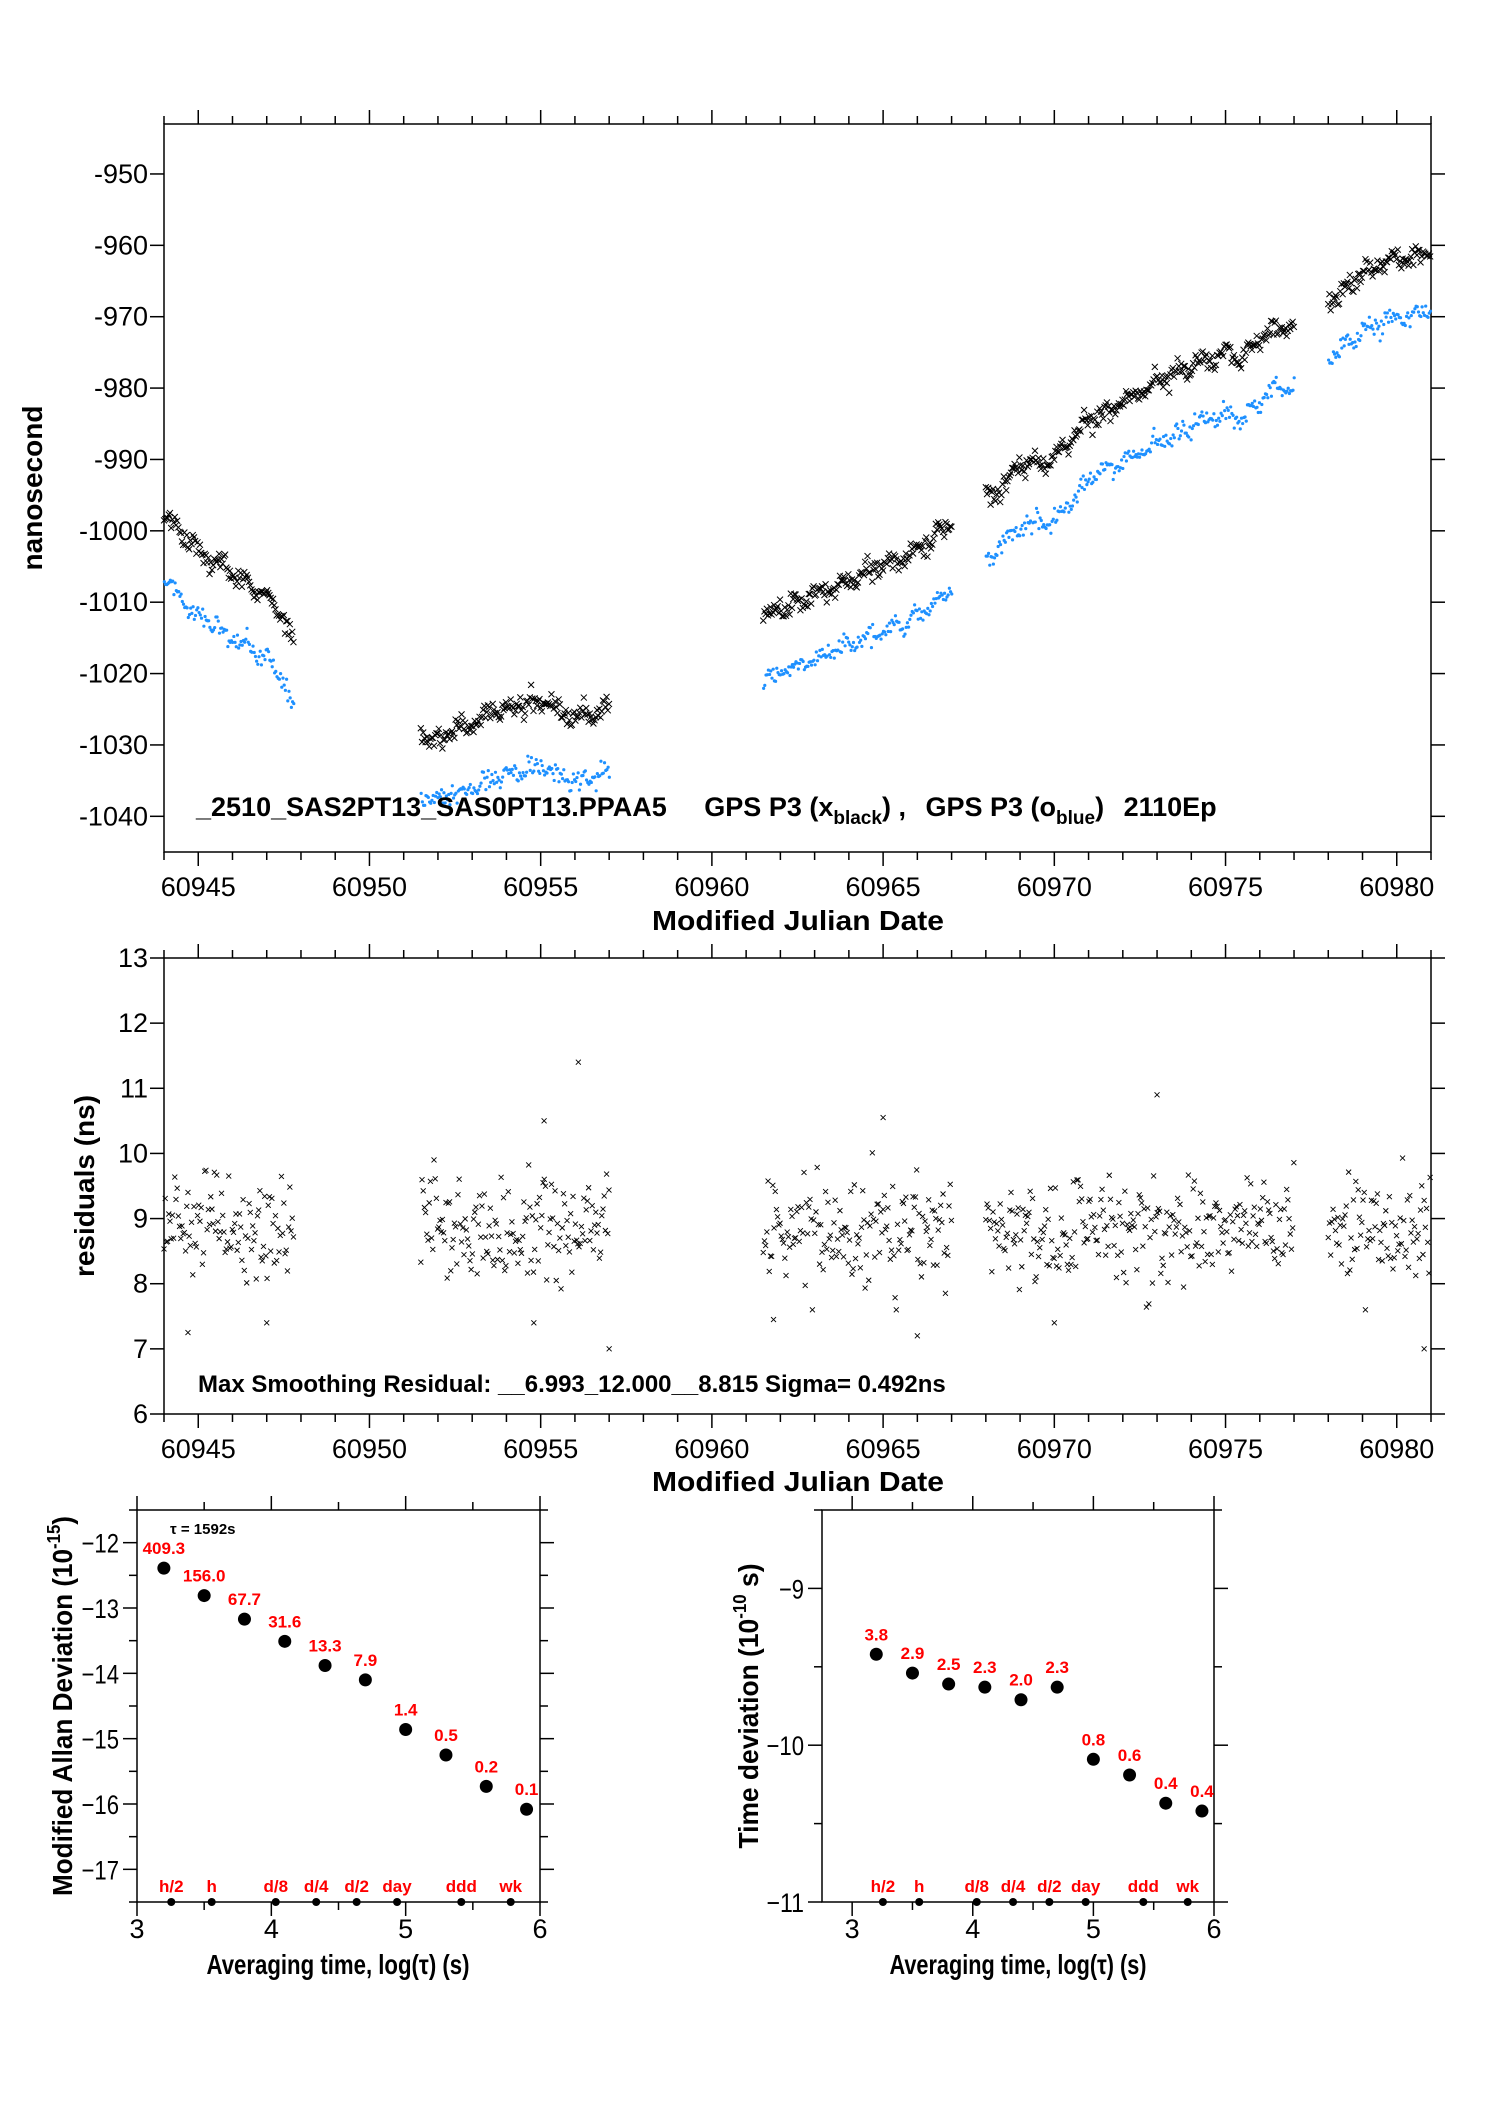  What do you see at coordinates (121, 174) in the screenshot?
I see `y-tick-label: -950` at bounding box center [121, 174].